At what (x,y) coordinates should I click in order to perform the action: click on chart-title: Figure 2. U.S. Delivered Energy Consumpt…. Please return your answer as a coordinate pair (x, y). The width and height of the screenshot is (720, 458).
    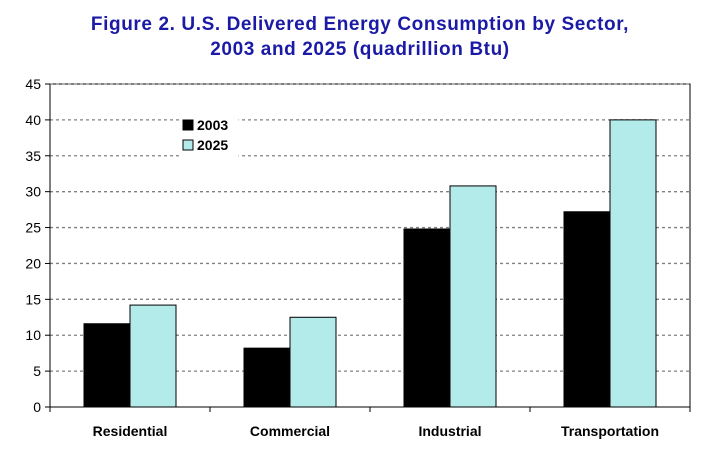
    Looking at the image, I should click on (360, 37).